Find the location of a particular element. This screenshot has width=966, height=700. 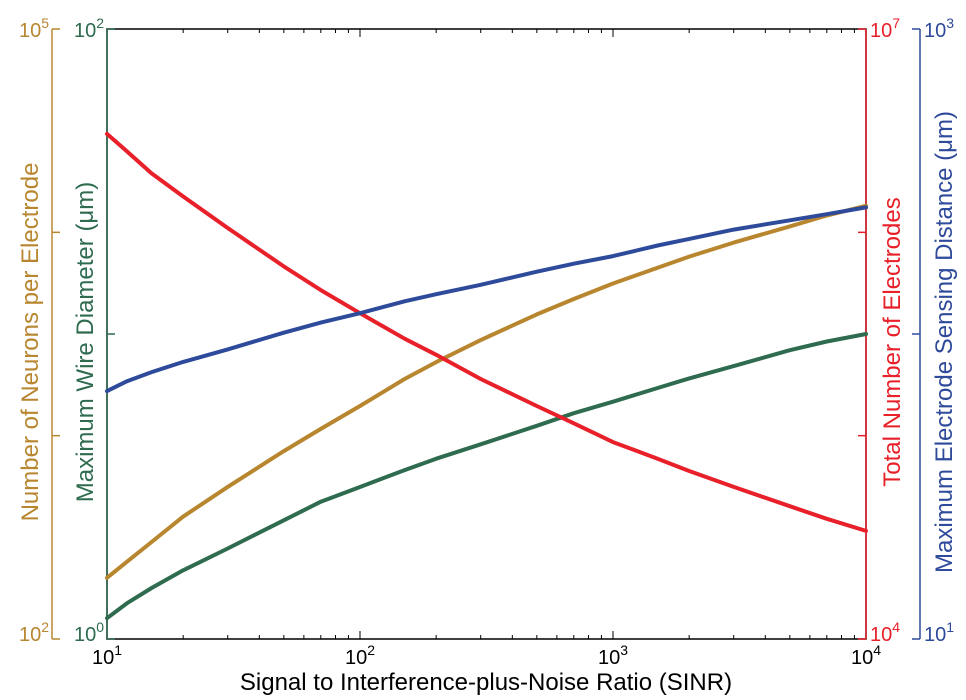

wire-diameter-axis-label: Maximum Wire Diameter (μm) is located at coordinates (85, 342).